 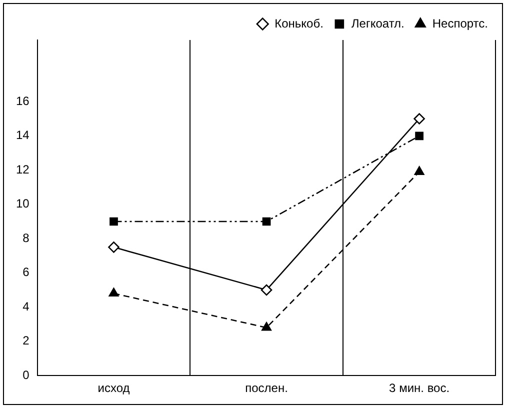 What do you see at coordinates (26, 306) in the screenshot?
I see `y-tick-label: 4` at bounding box center [26, 306].